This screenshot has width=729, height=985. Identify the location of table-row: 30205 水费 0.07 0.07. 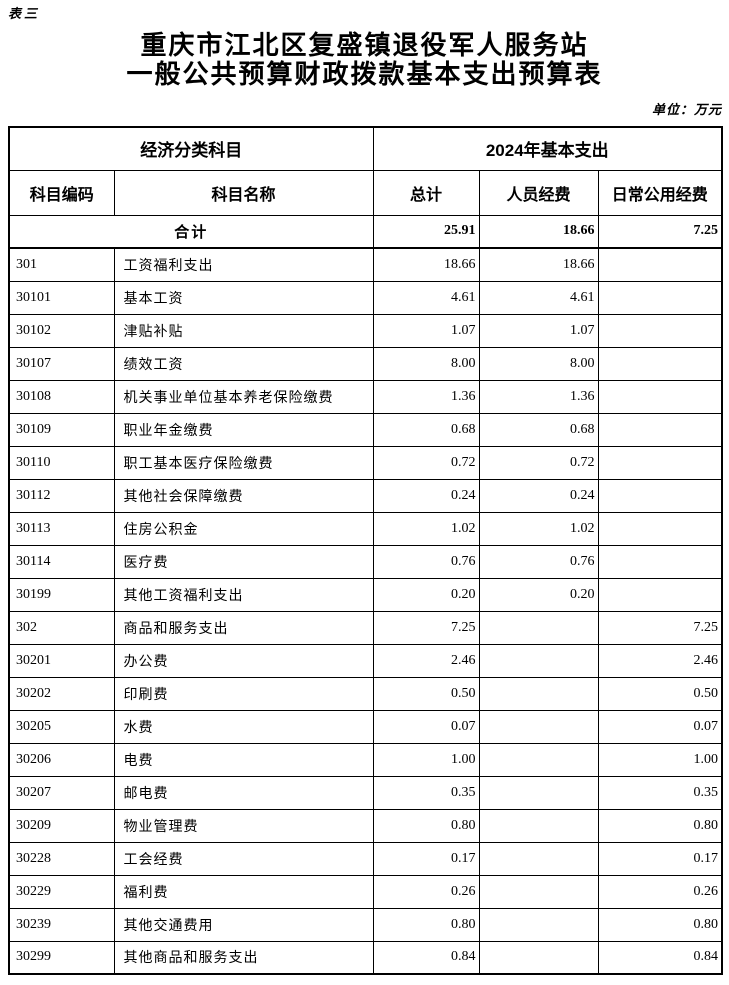
(365, 726).